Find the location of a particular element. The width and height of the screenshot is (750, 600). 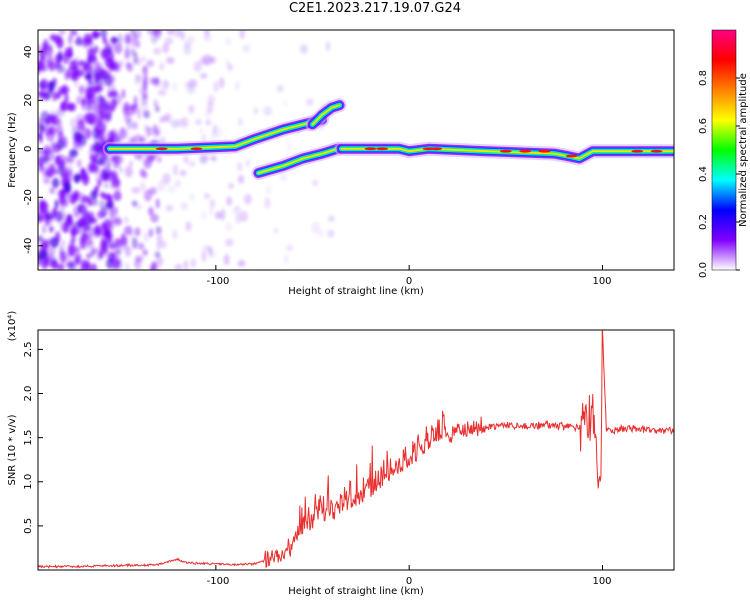

x-tick-label: 0 is located at coordinates (409, 281).